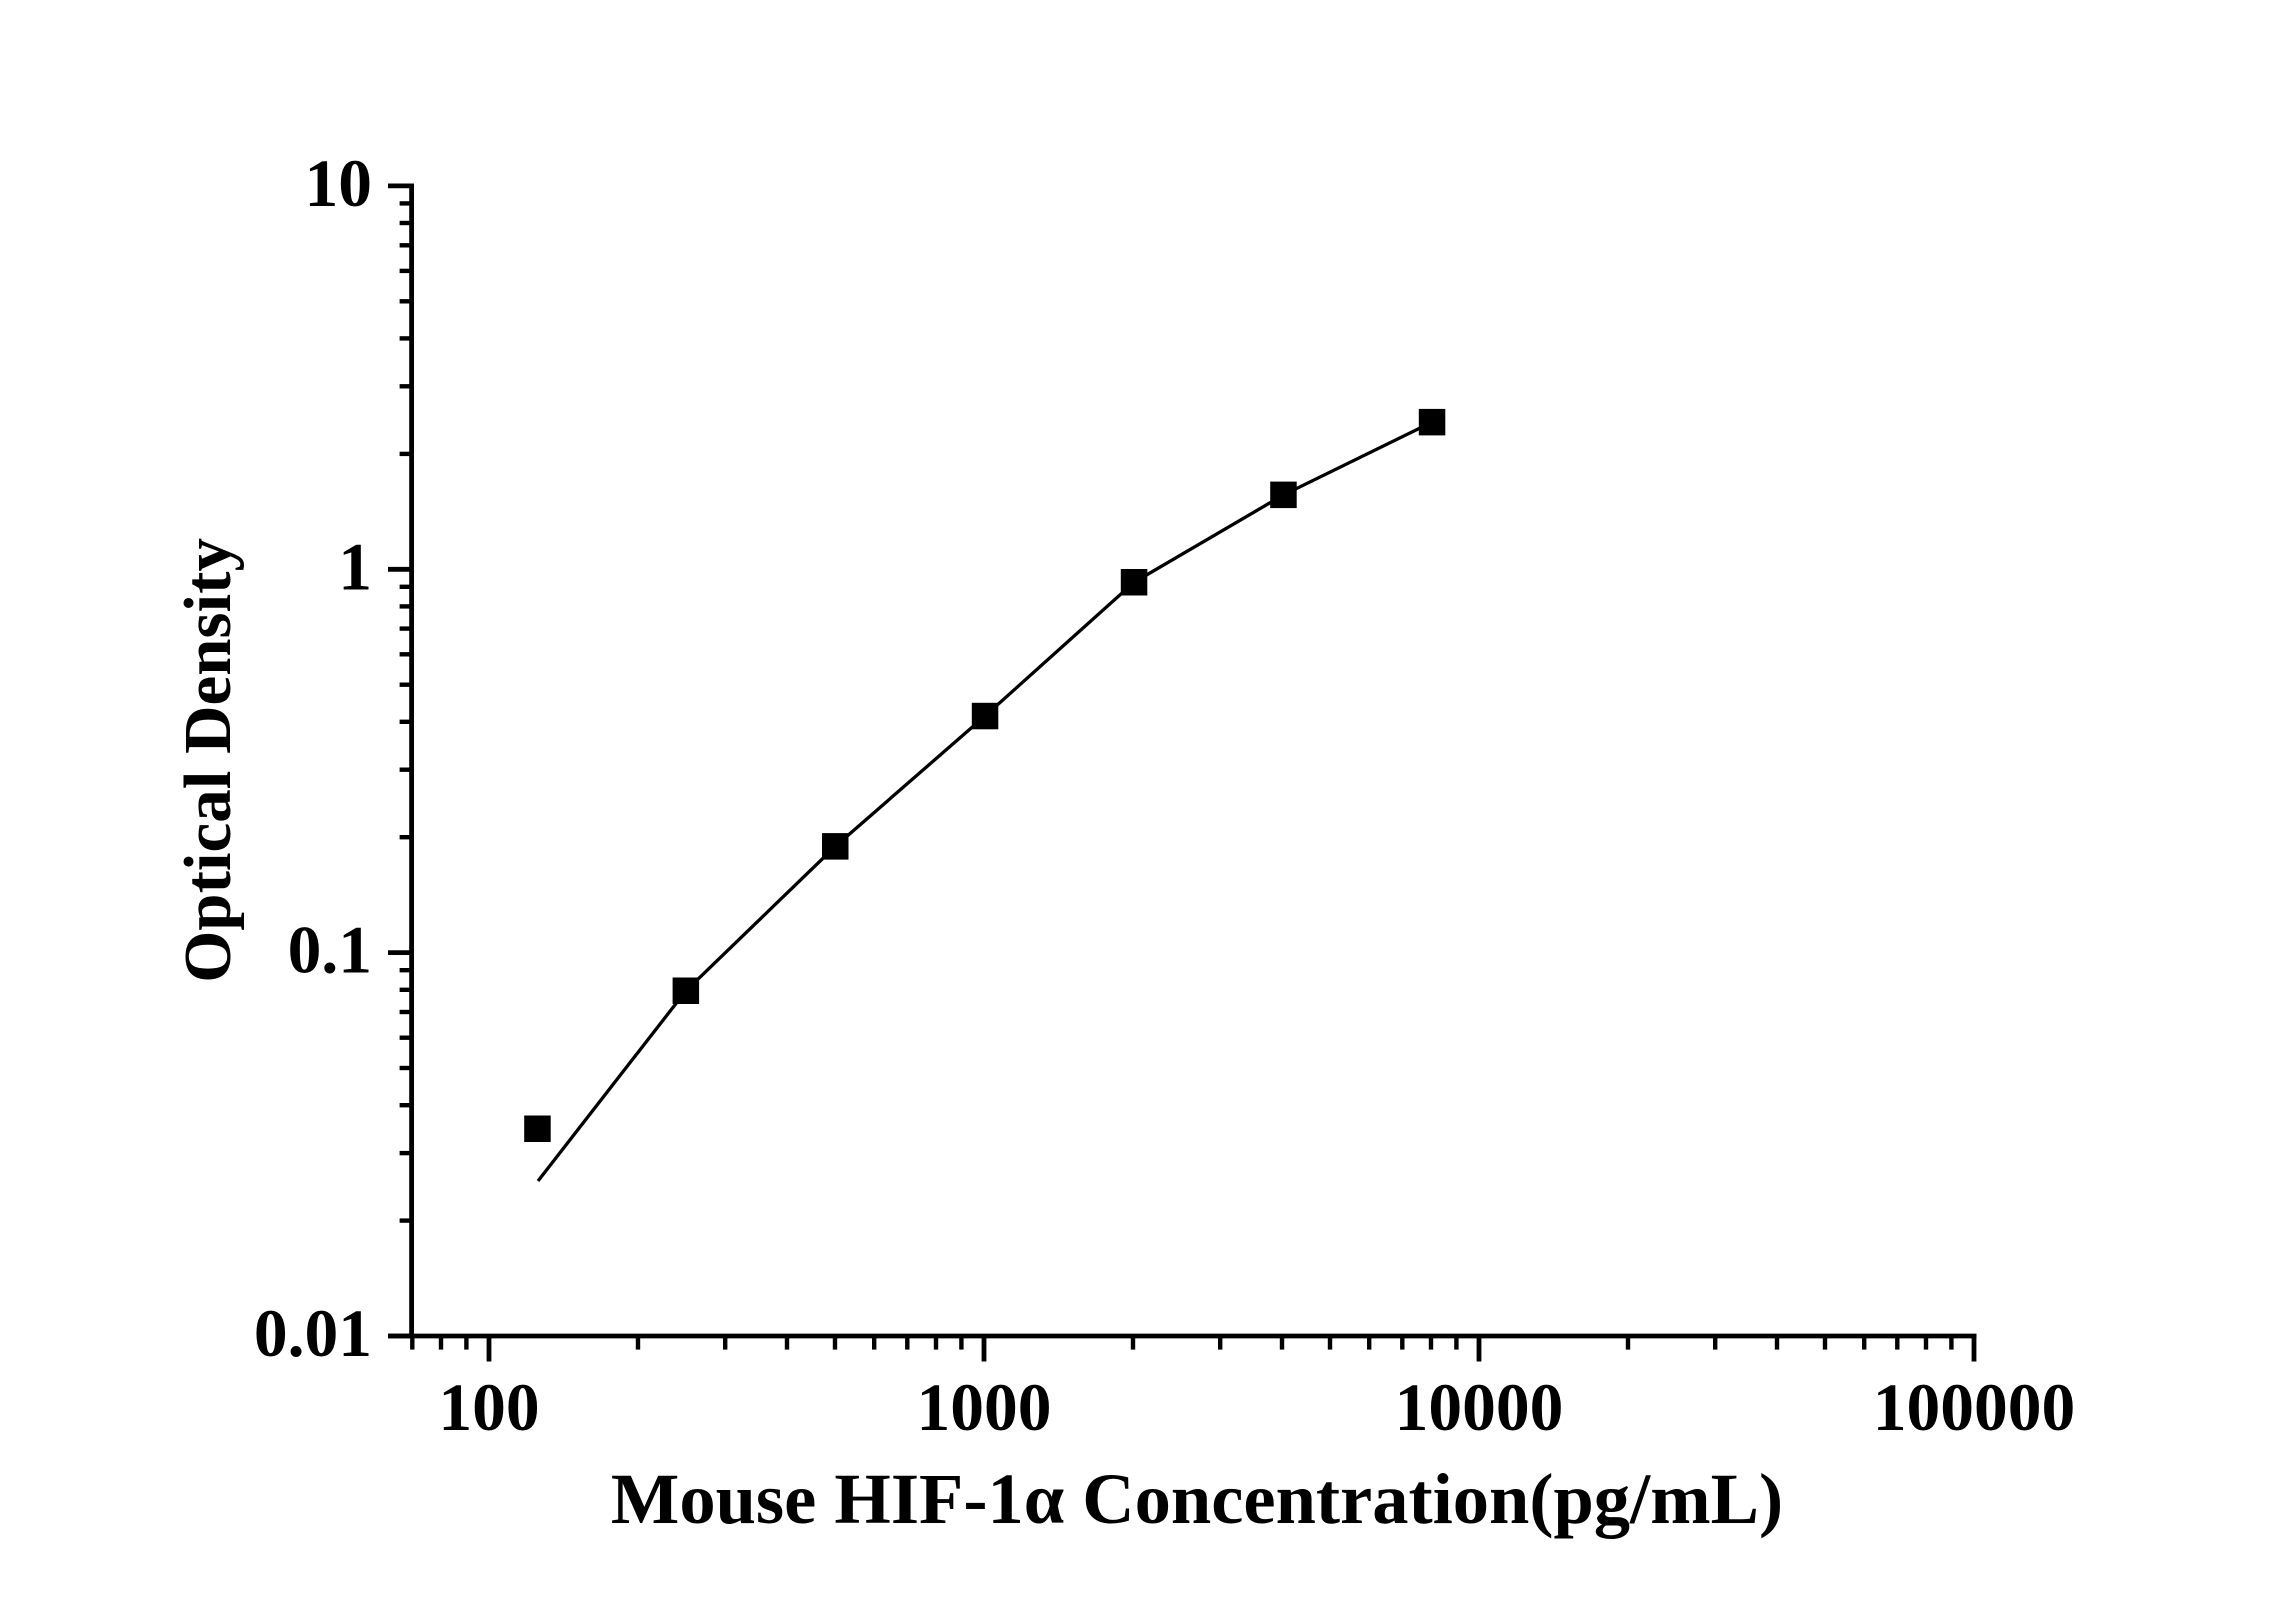 The width and height of the screenshot is (2296, 1604). Describe the element at coordinates (984, 1407) in the screenshot. I see `svg-text: 1000` at that location.